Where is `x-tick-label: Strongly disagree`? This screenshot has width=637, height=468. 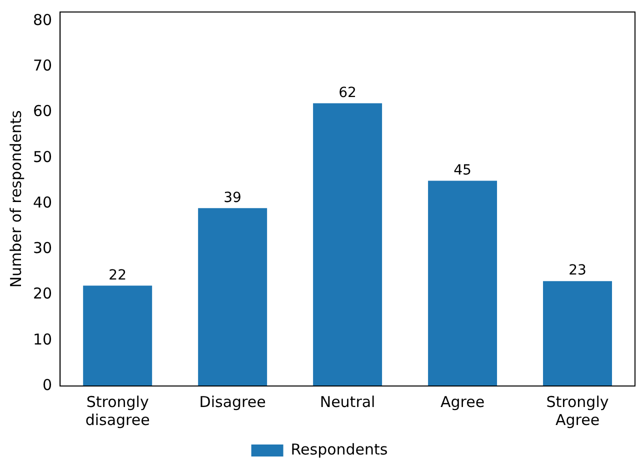 x-tick-label: Strongly disagree is located at coordinates (117, 410).